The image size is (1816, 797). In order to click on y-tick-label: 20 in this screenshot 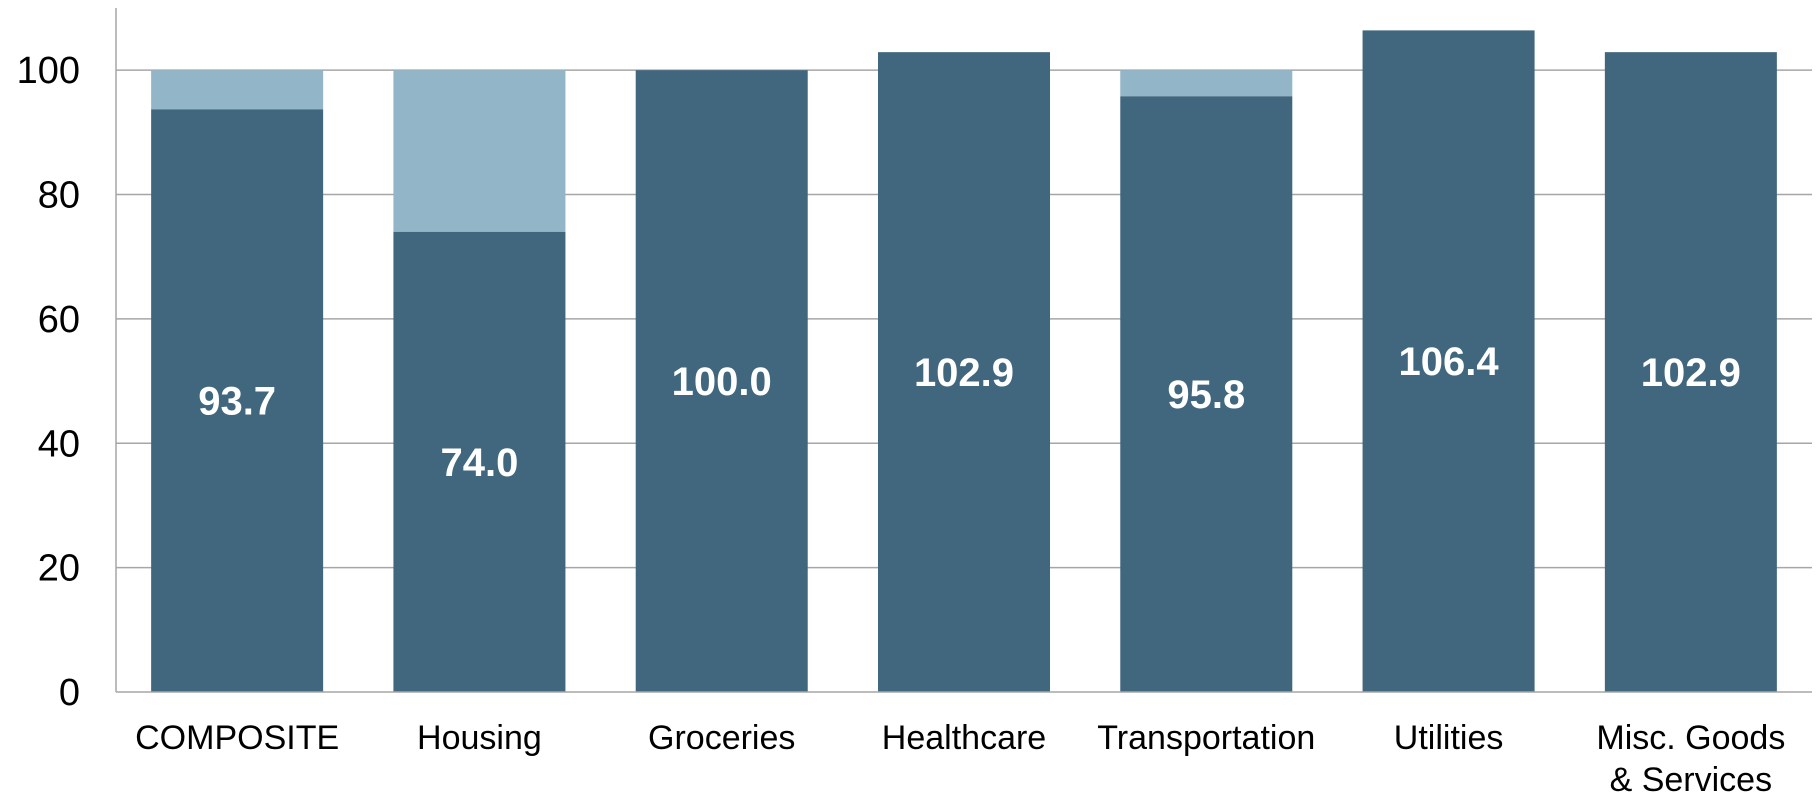, I will do `click(59, 569)`.